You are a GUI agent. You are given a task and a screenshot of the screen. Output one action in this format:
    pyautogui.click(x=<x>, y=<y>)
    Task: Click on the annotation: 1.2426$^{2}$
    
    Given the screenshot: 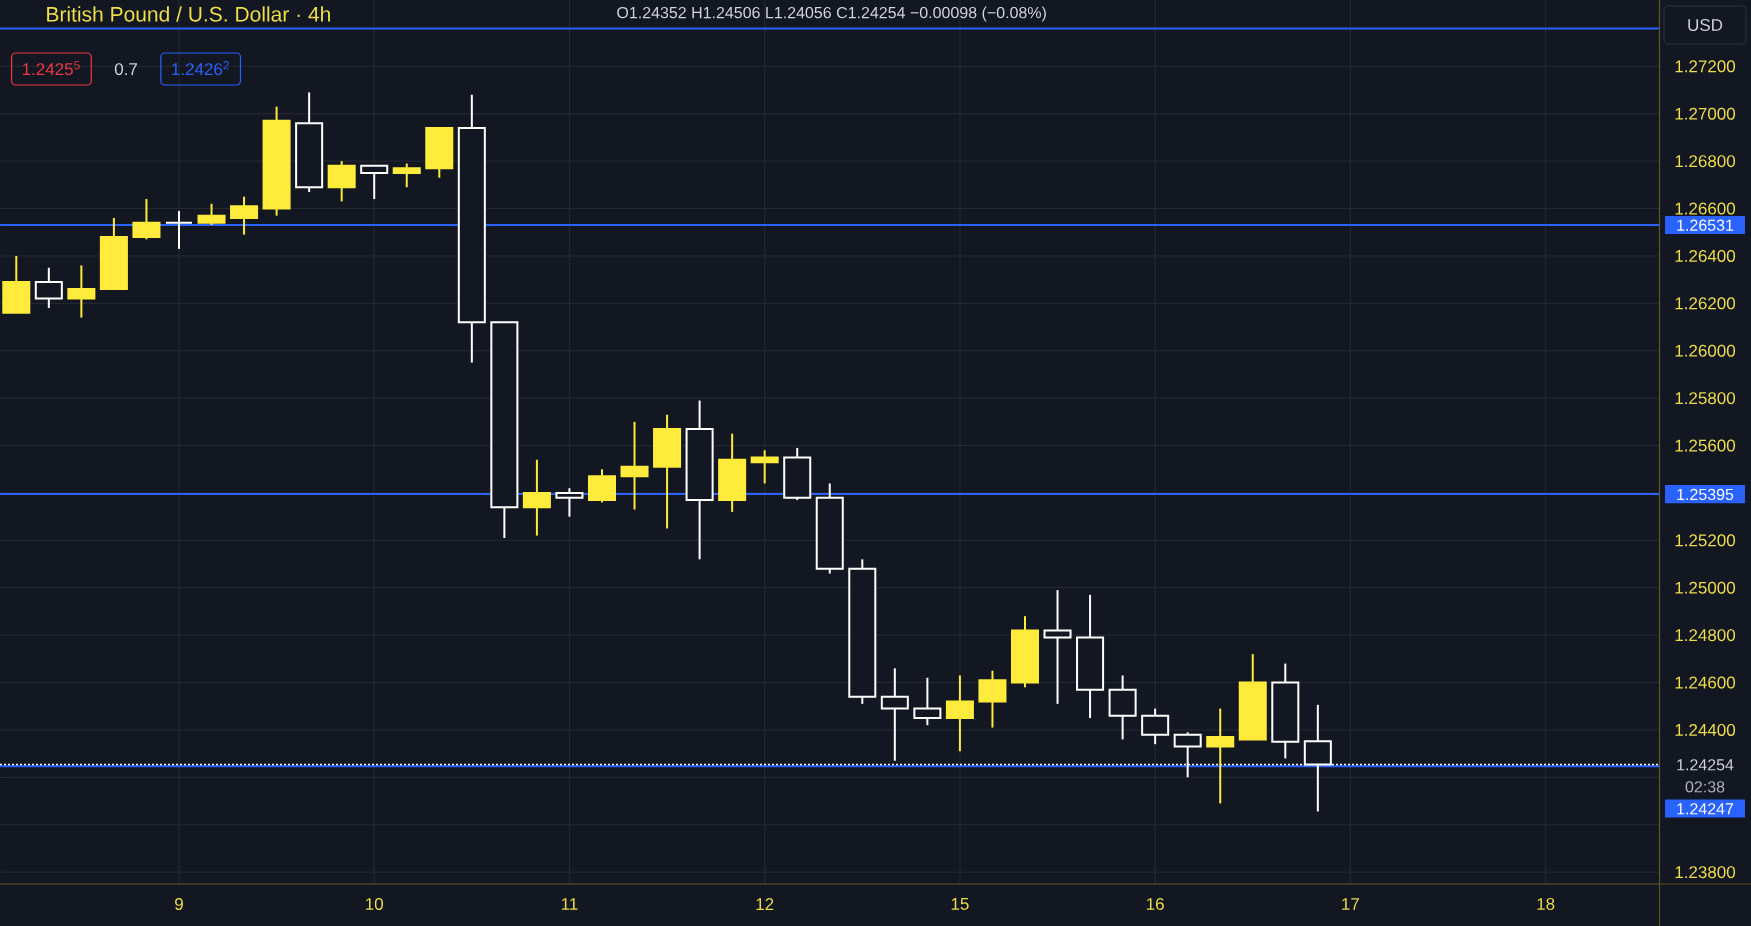 What is the action you would take?
    pyautogui.click(x=200, y=68)
    